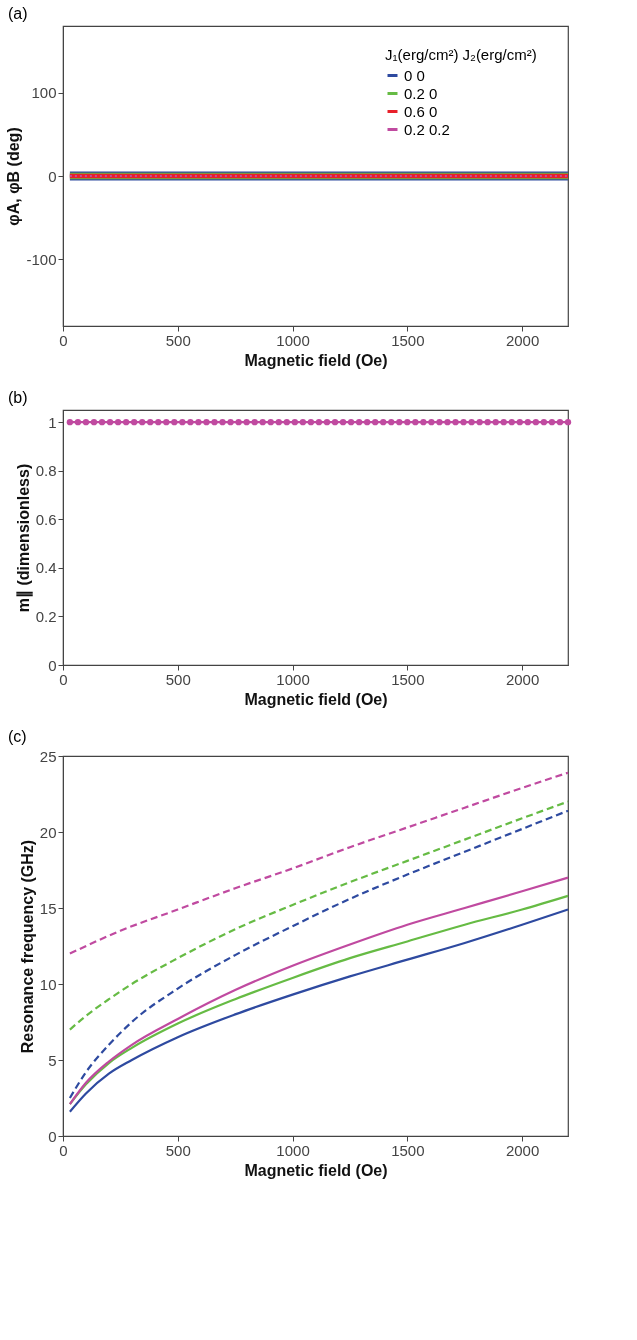  What do you see at coordinates (23, 538) in the screenshot?
I see `y-axis-title: m∥ (dimensionless)` at bounding box center [23, 538].